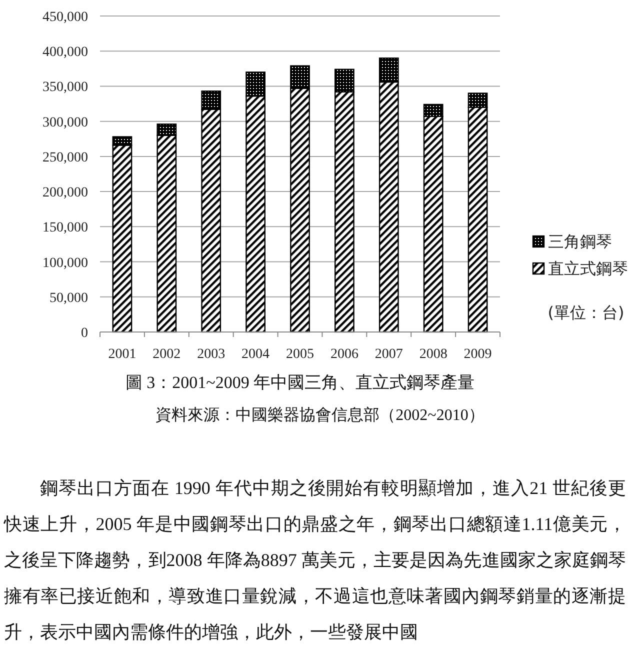 Image resolution: width=634 pixels, height=666 pixels. I want to click on y-tick-label: 250,000, so click(65, 158).